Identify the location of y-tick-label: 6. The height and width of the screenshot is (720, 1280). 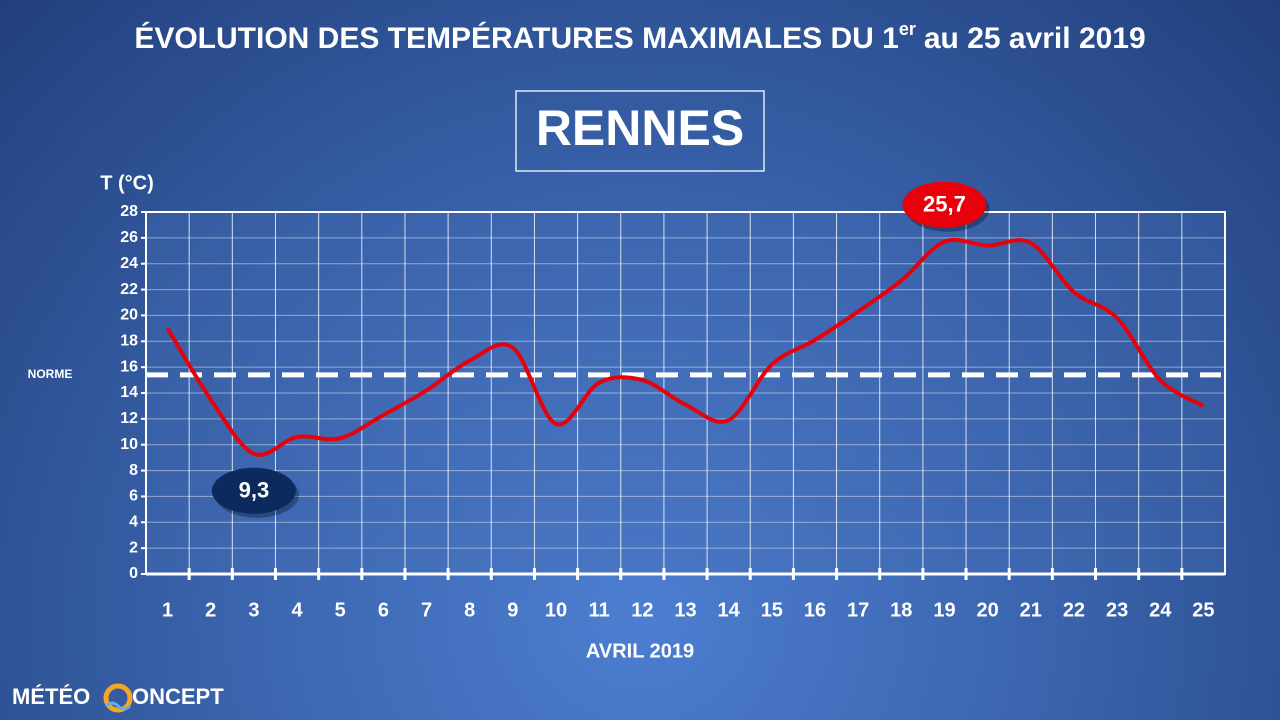
(133, 496).